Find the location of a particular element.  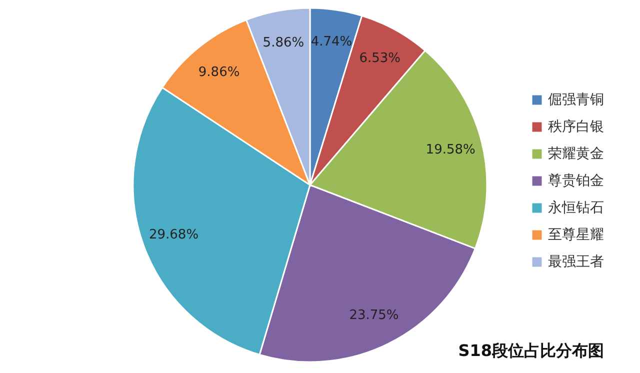

legend-label: 秩序白银 is located at coordinates (576, 127).